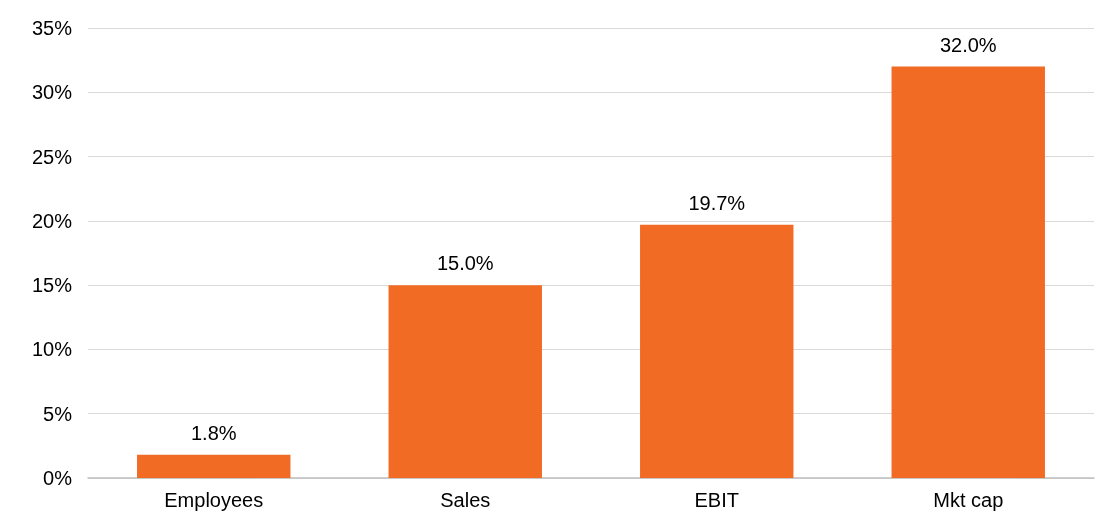  What do you see at coordinates (52, 156) in the screenshot?
I see `y-tick-label: 25%` at bounding box center [52, 156].